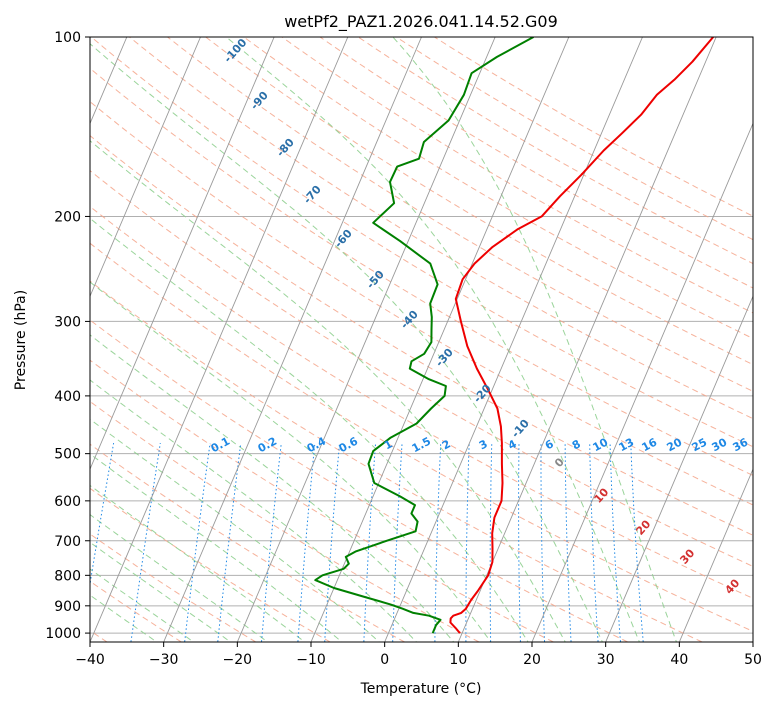 The height and width of the screenshot is (708, 775). I want to click on x-tick-label: 50, so click(753, 660).